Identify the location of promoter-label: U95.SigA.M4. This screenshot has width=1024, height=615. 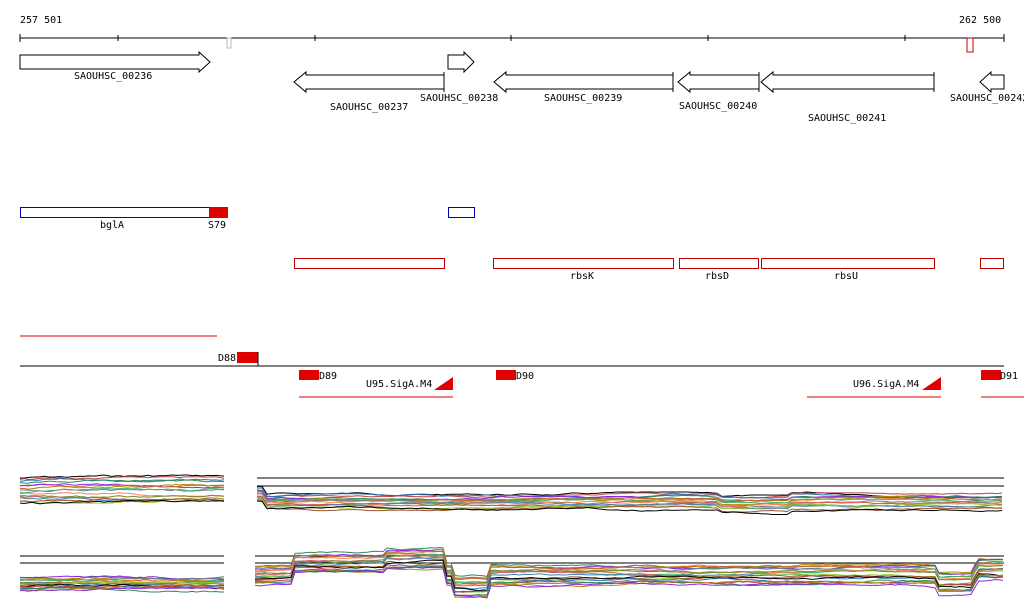
(399, 384).